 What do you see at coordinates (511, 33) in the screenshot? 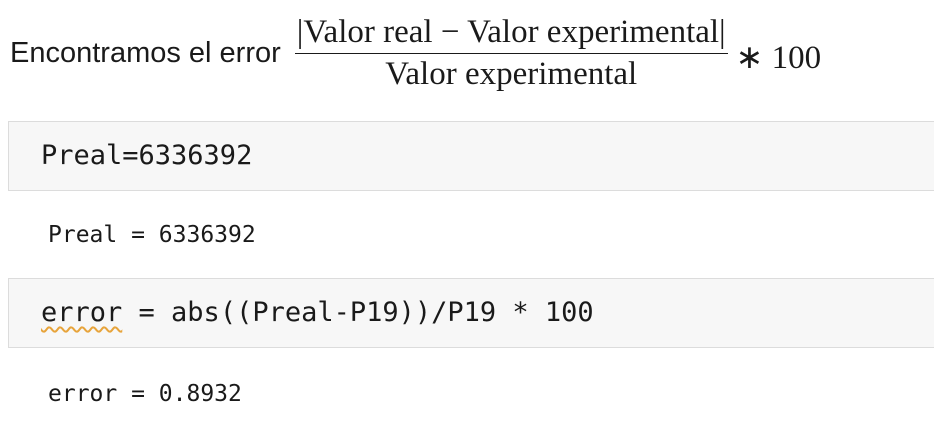
I see `formula-numerator: |Valor real − Valor experimental|` at bounding box center [511, 33].